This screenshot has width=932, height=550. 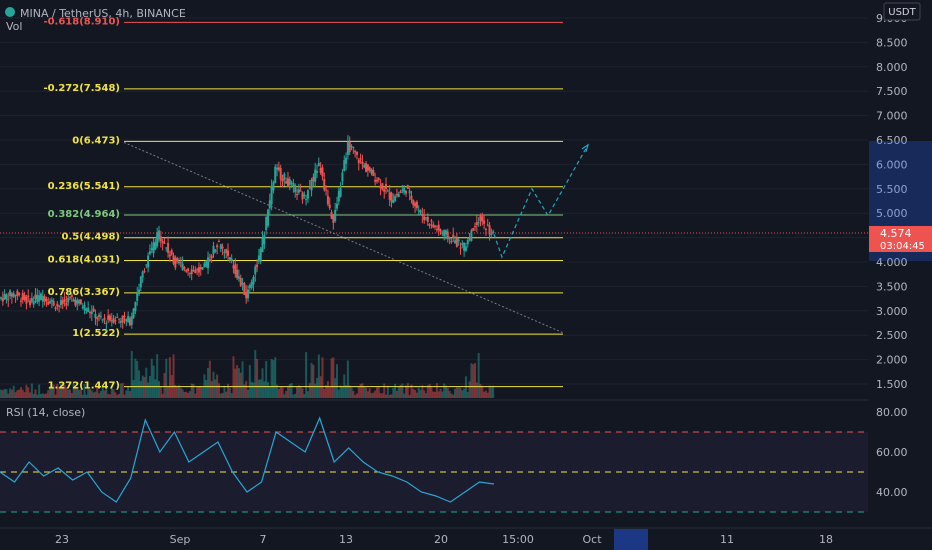 I want to click on projection-arrow, so click(x=585, y=148).